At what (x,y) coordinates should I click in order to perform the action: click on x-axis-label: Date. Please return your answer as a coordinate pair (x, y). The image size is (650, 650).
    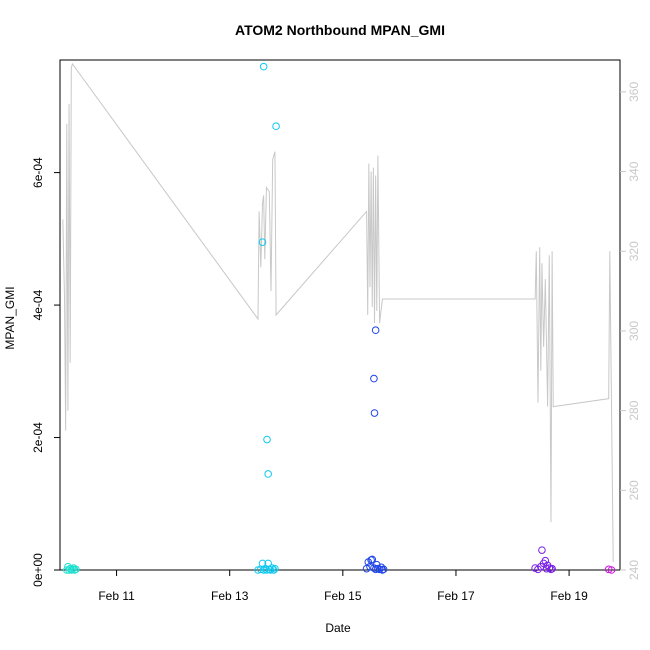
    Looking at the image, I should click on (338, 628).